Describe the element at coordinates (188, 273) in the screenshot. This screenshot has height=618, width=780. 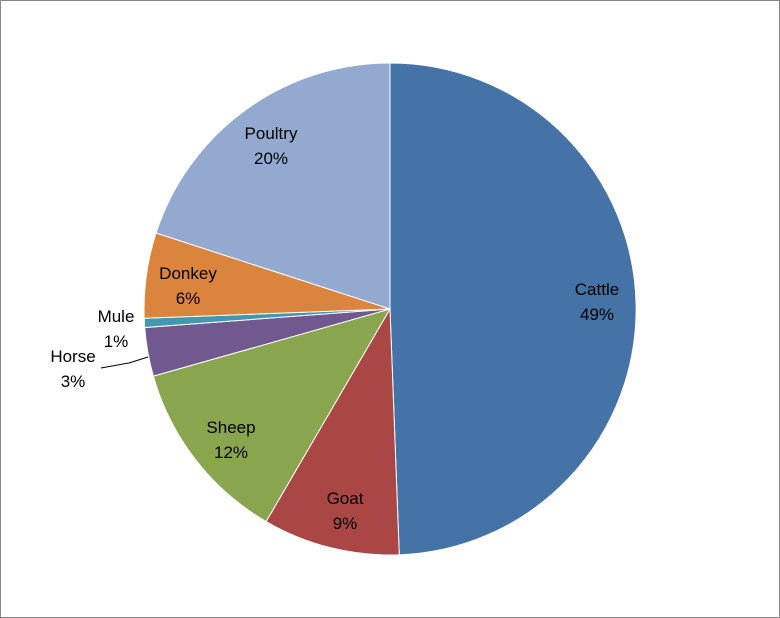
I see `slice-label-donkey: Donkey` at that location.